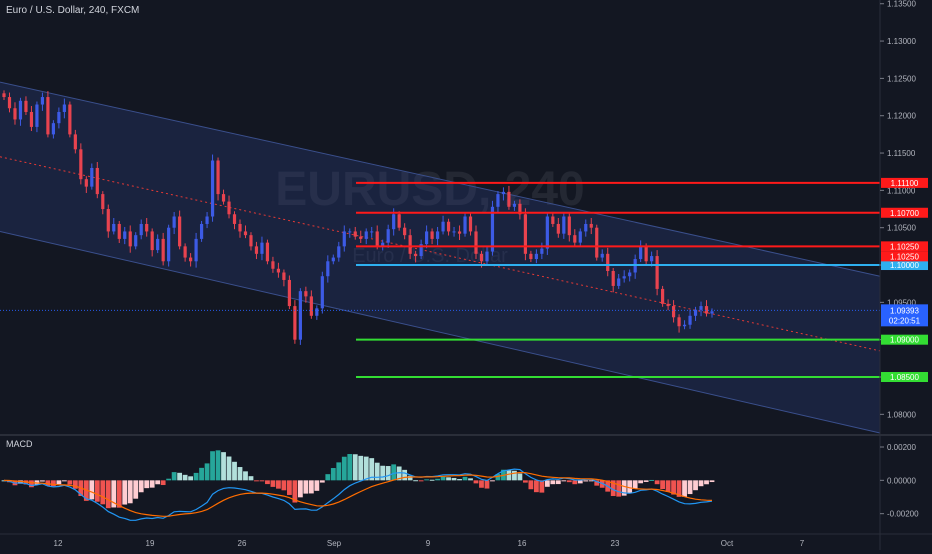 The image size is (932, 554). What do you see at coordinates (802, 543) in the screenshot?
I see `time-tick-label: 7` at bounding box center [802, 543].